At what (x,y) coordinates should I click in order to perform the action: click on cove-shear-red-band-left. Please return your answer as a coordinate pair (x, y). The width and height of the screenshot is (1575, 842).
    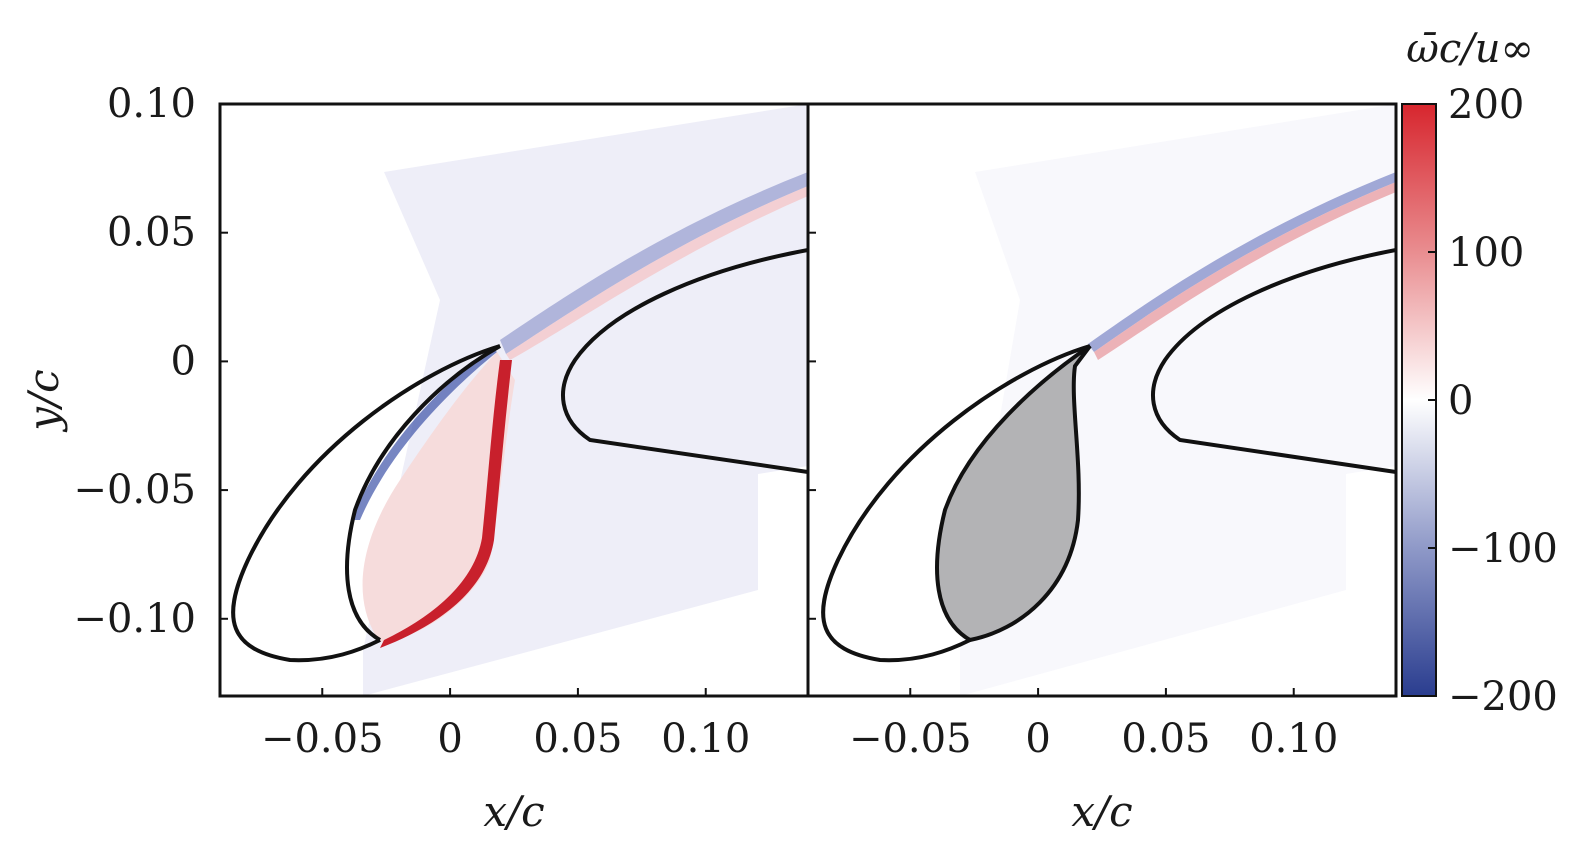
    Looking at the image, I should click on (446, 504).